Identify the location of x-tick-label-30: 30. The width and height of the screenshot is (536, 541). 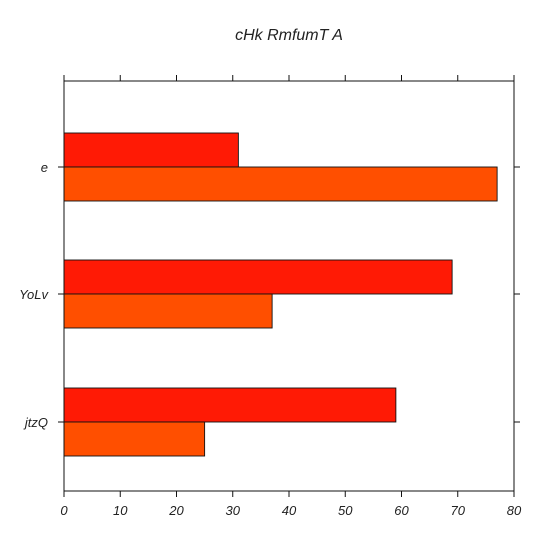
(233, 510).